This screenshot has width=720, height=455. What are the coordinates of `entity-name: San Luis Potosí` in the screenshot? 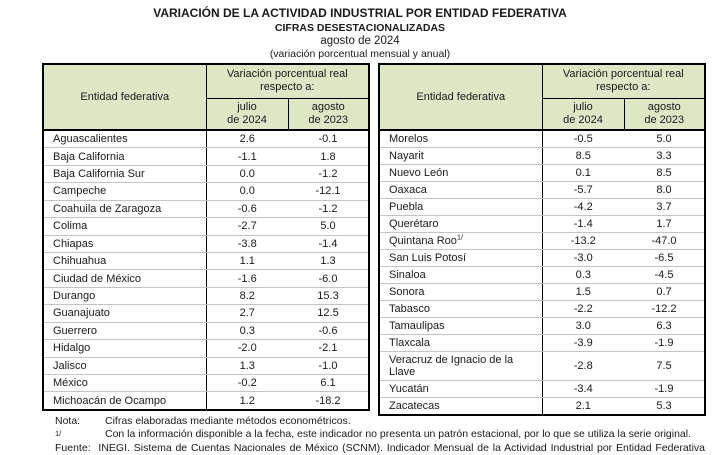 It's located at (461, 258).